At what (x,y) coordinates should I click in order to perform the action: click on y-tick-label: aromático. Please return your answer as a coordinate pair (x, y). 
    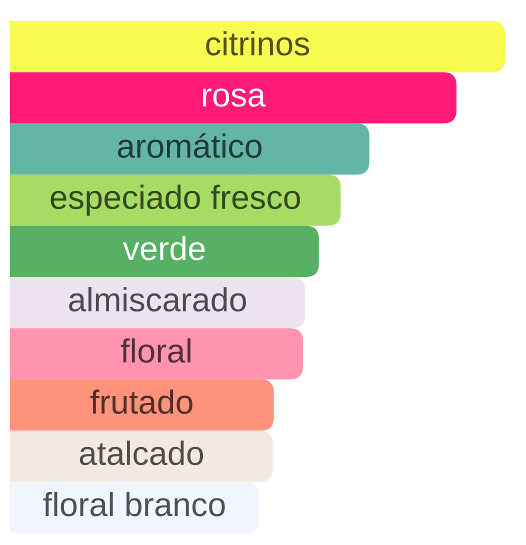
    Looking at the image, I should click on (190, 145).